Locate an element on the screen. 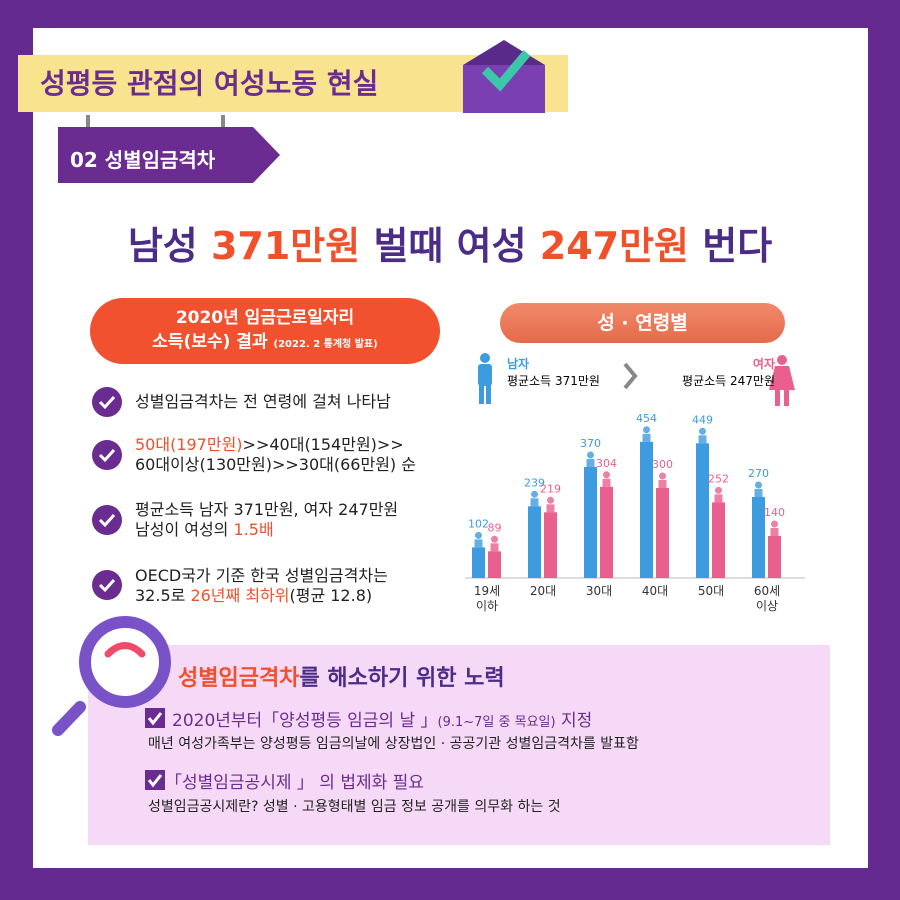 This screenshot has width=900, height=900. section-tag is located at coordinates (169, 149).